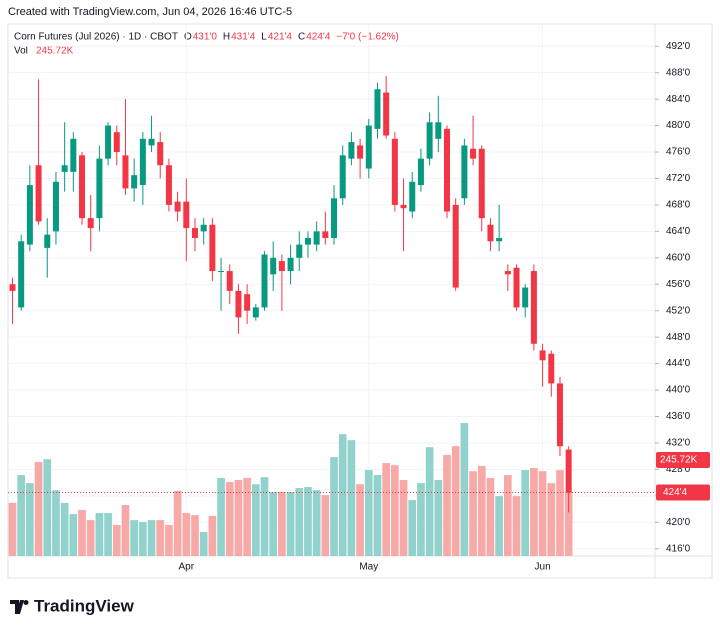 This screenshot has width=720, height=638. Describe the element at coordinates (678, 310) in the screenshot. I see `y-tick-label: 452'0` at that location.